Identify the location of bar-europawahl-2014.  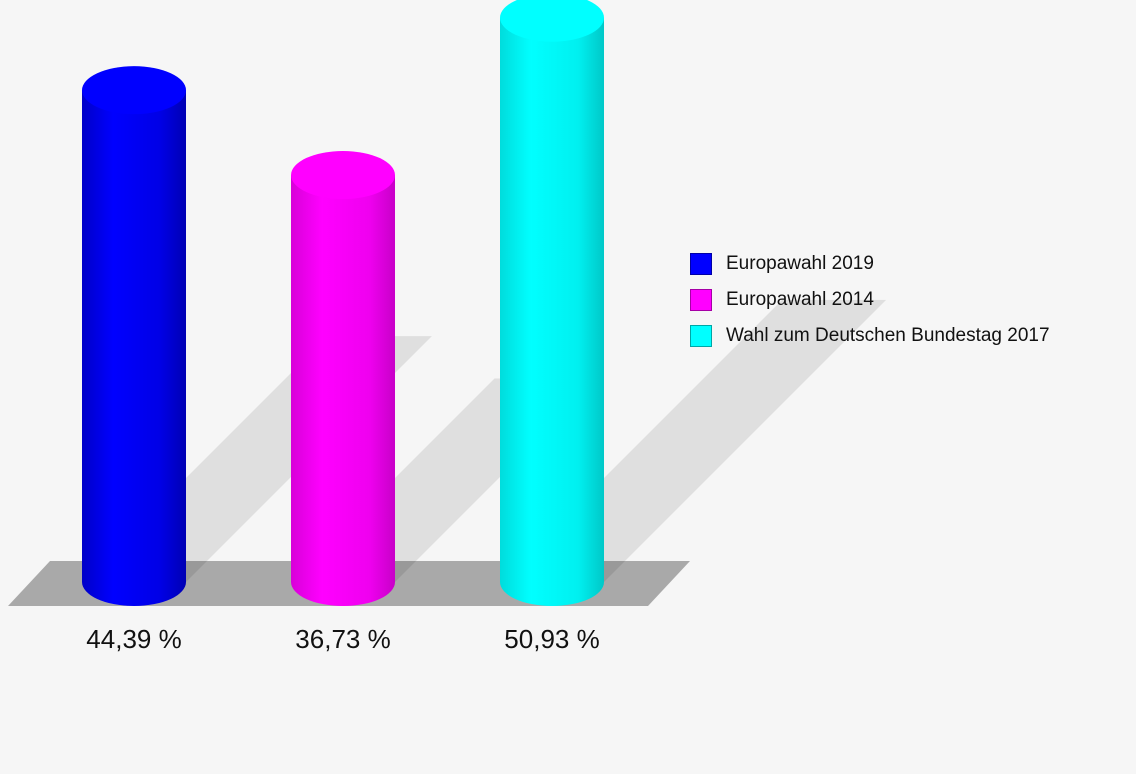
(343, 378).